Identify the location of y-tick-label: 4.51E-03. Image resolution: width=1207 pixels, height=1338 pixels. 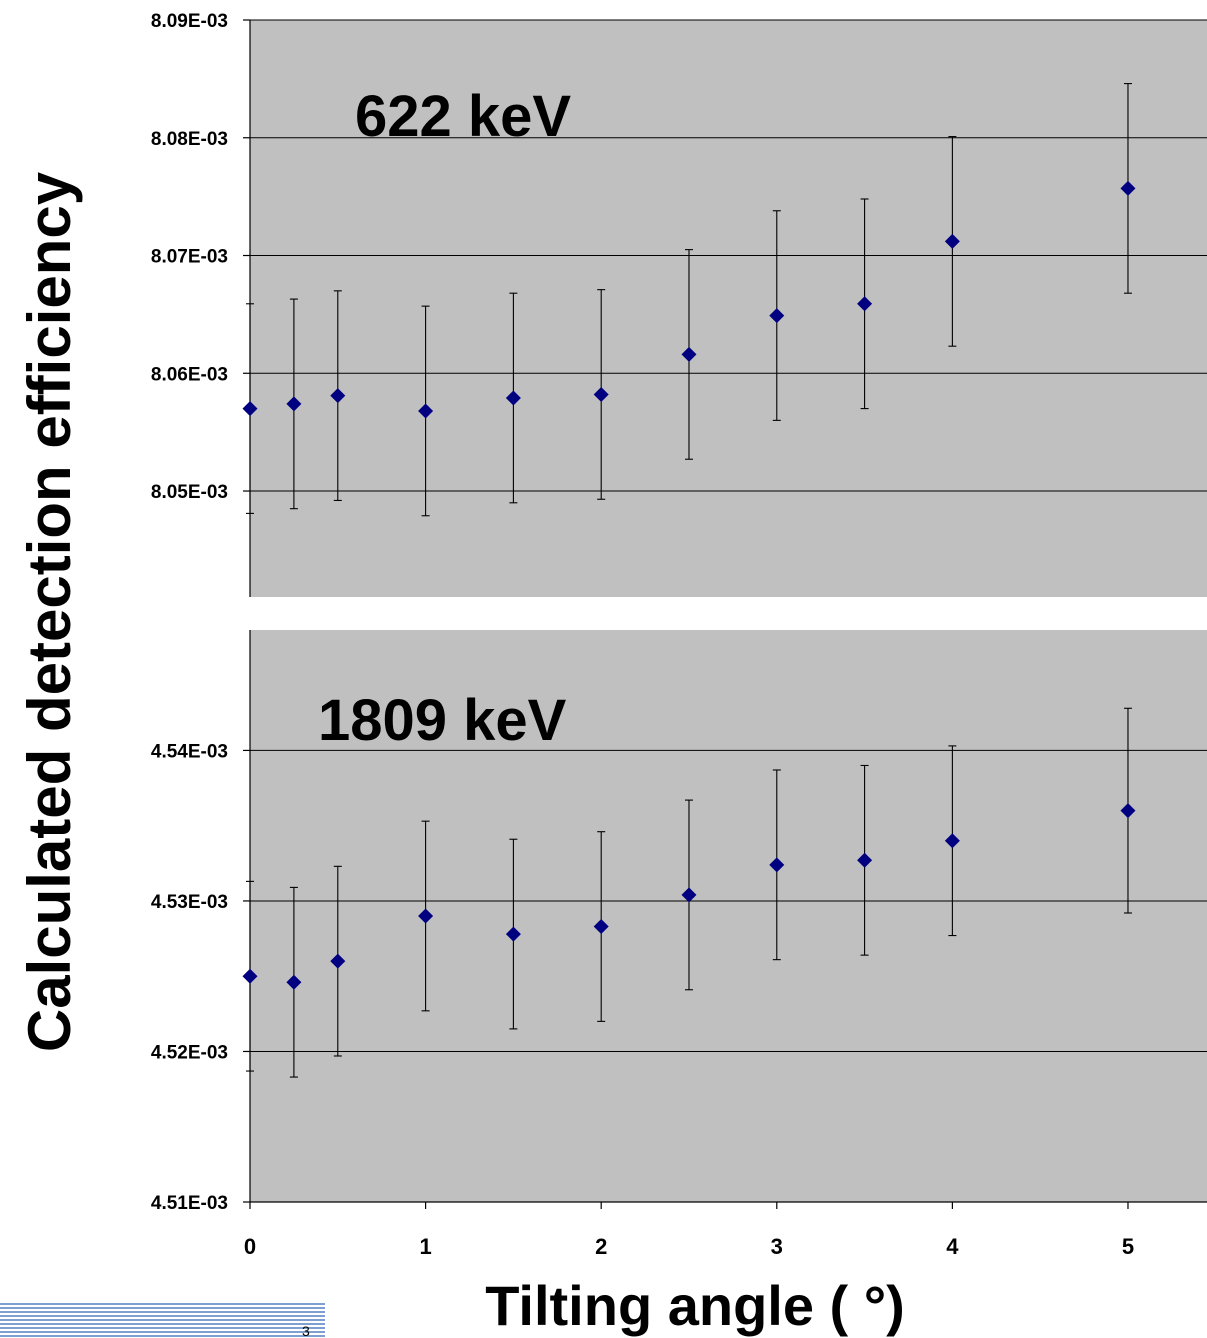
(189, 1203).